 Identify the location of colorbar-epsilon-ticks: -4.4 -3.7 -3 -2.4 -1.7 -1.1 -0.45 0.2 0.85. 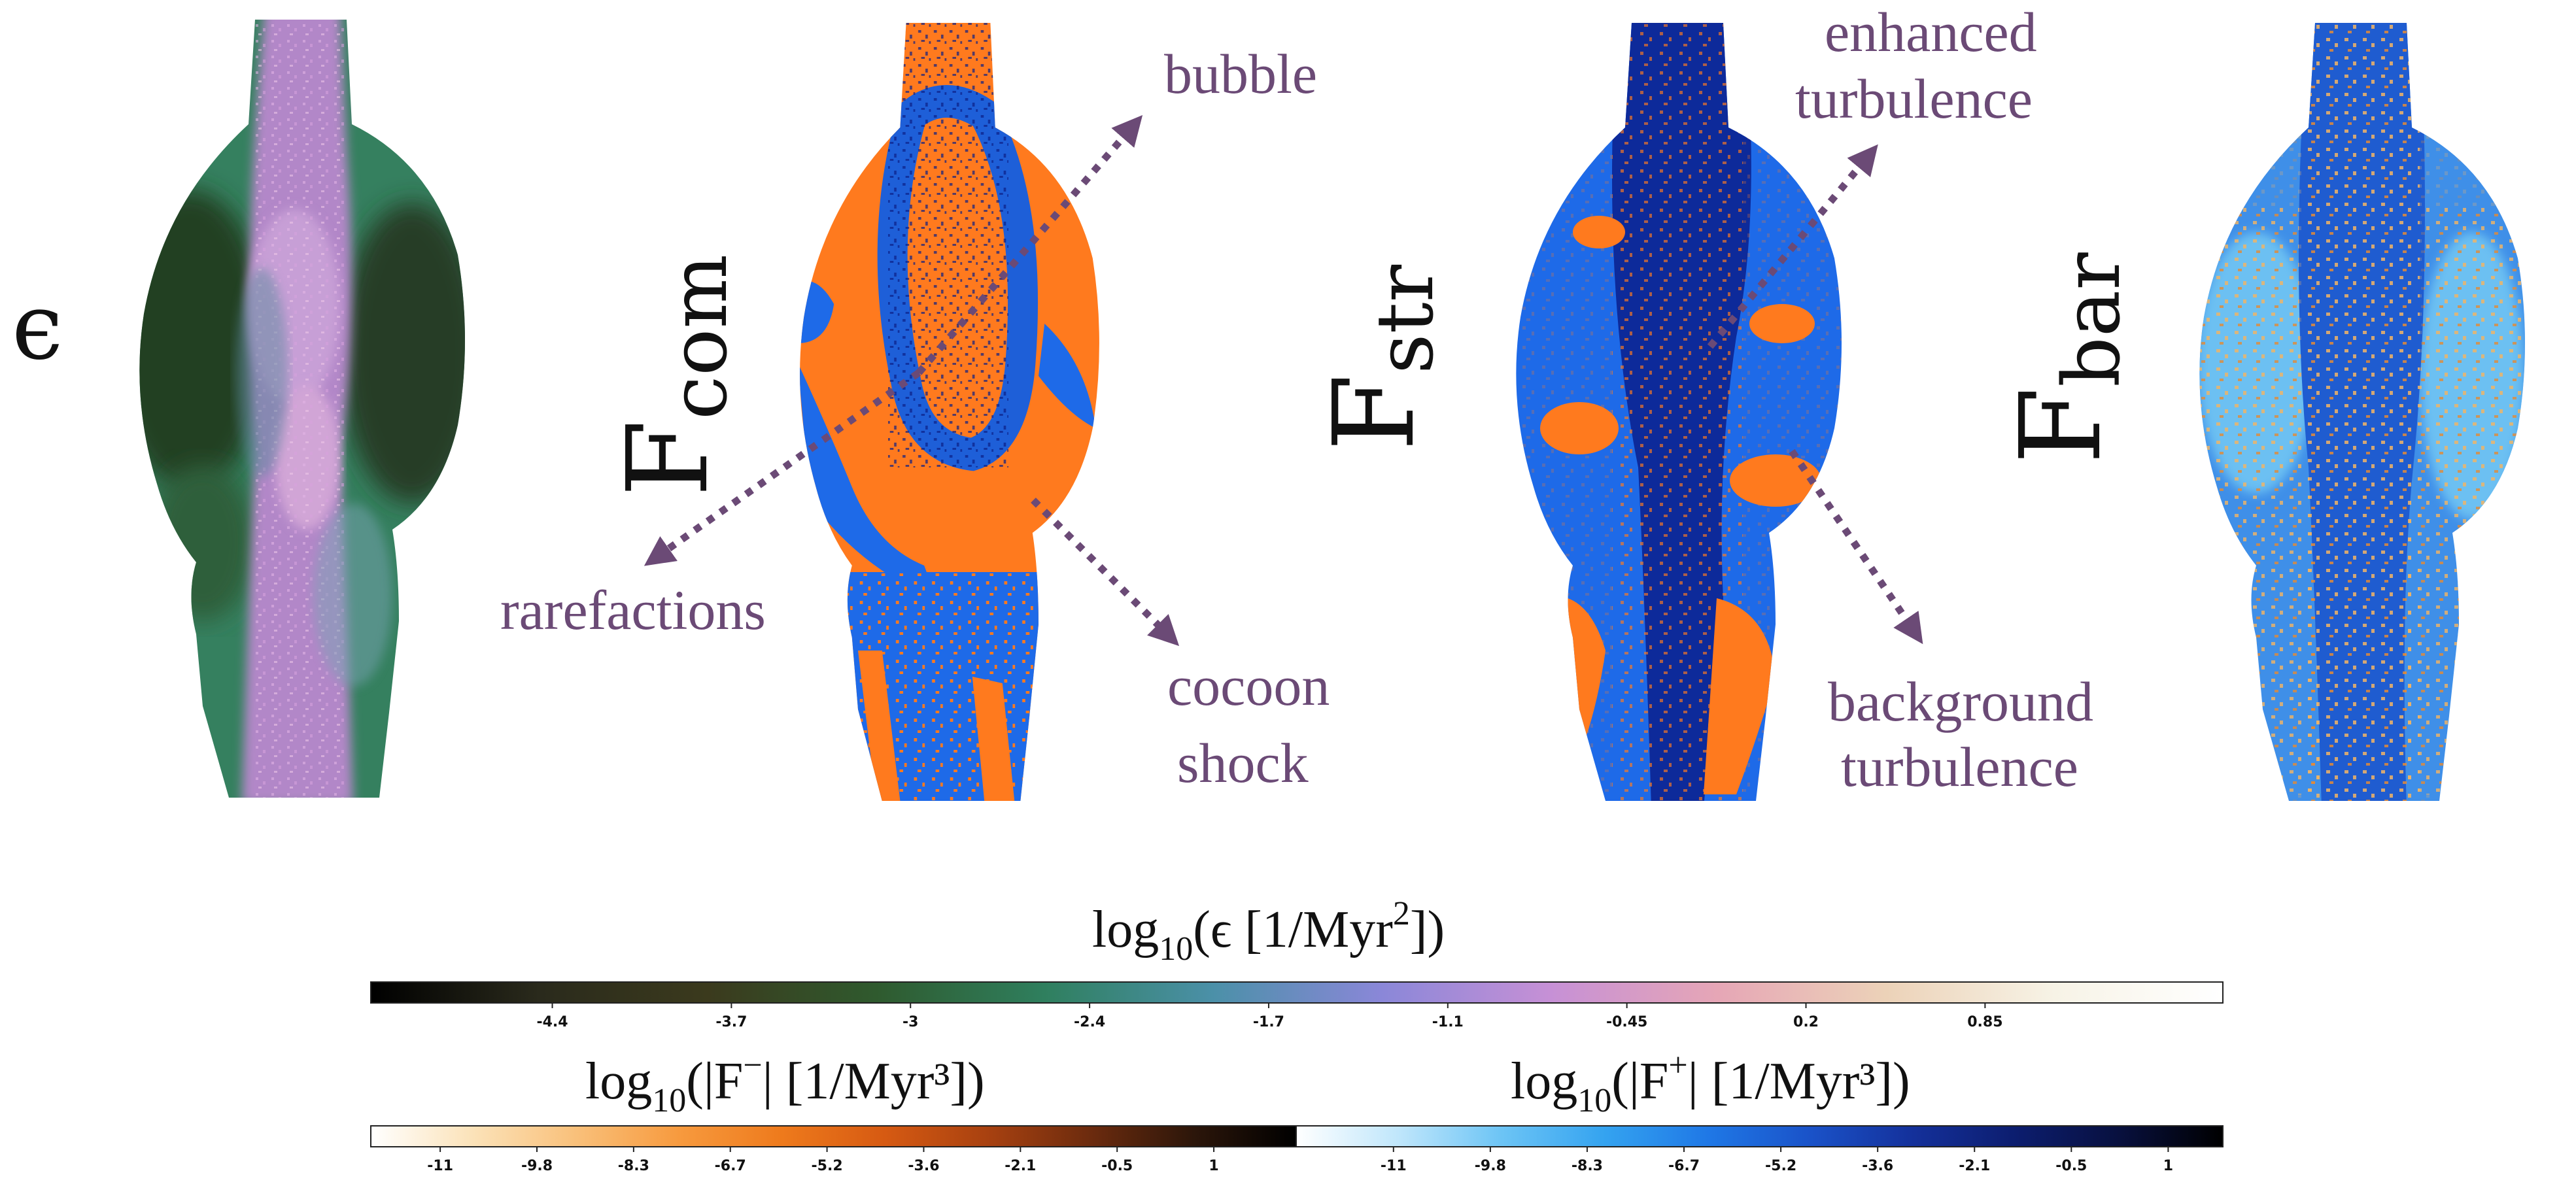
(1270, 1016).